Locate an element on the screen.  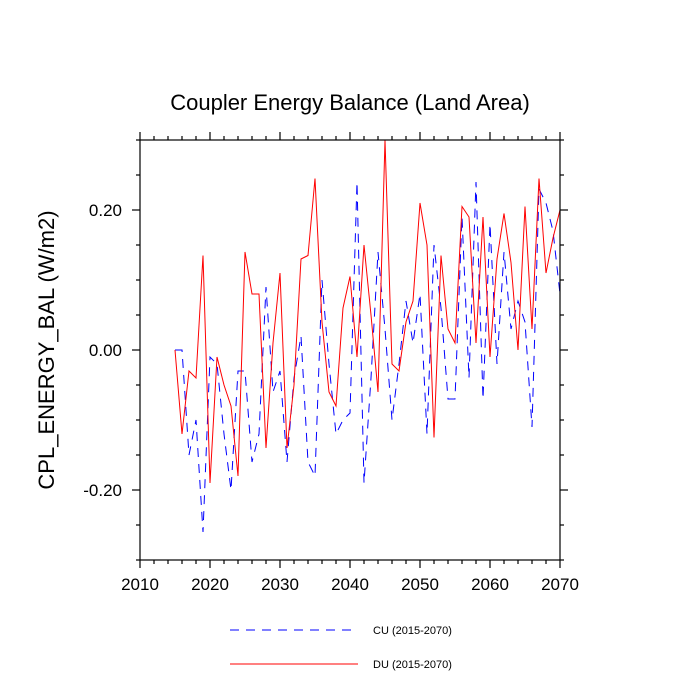
x-tick-label: 2070 is located at coordinates (560, 584).